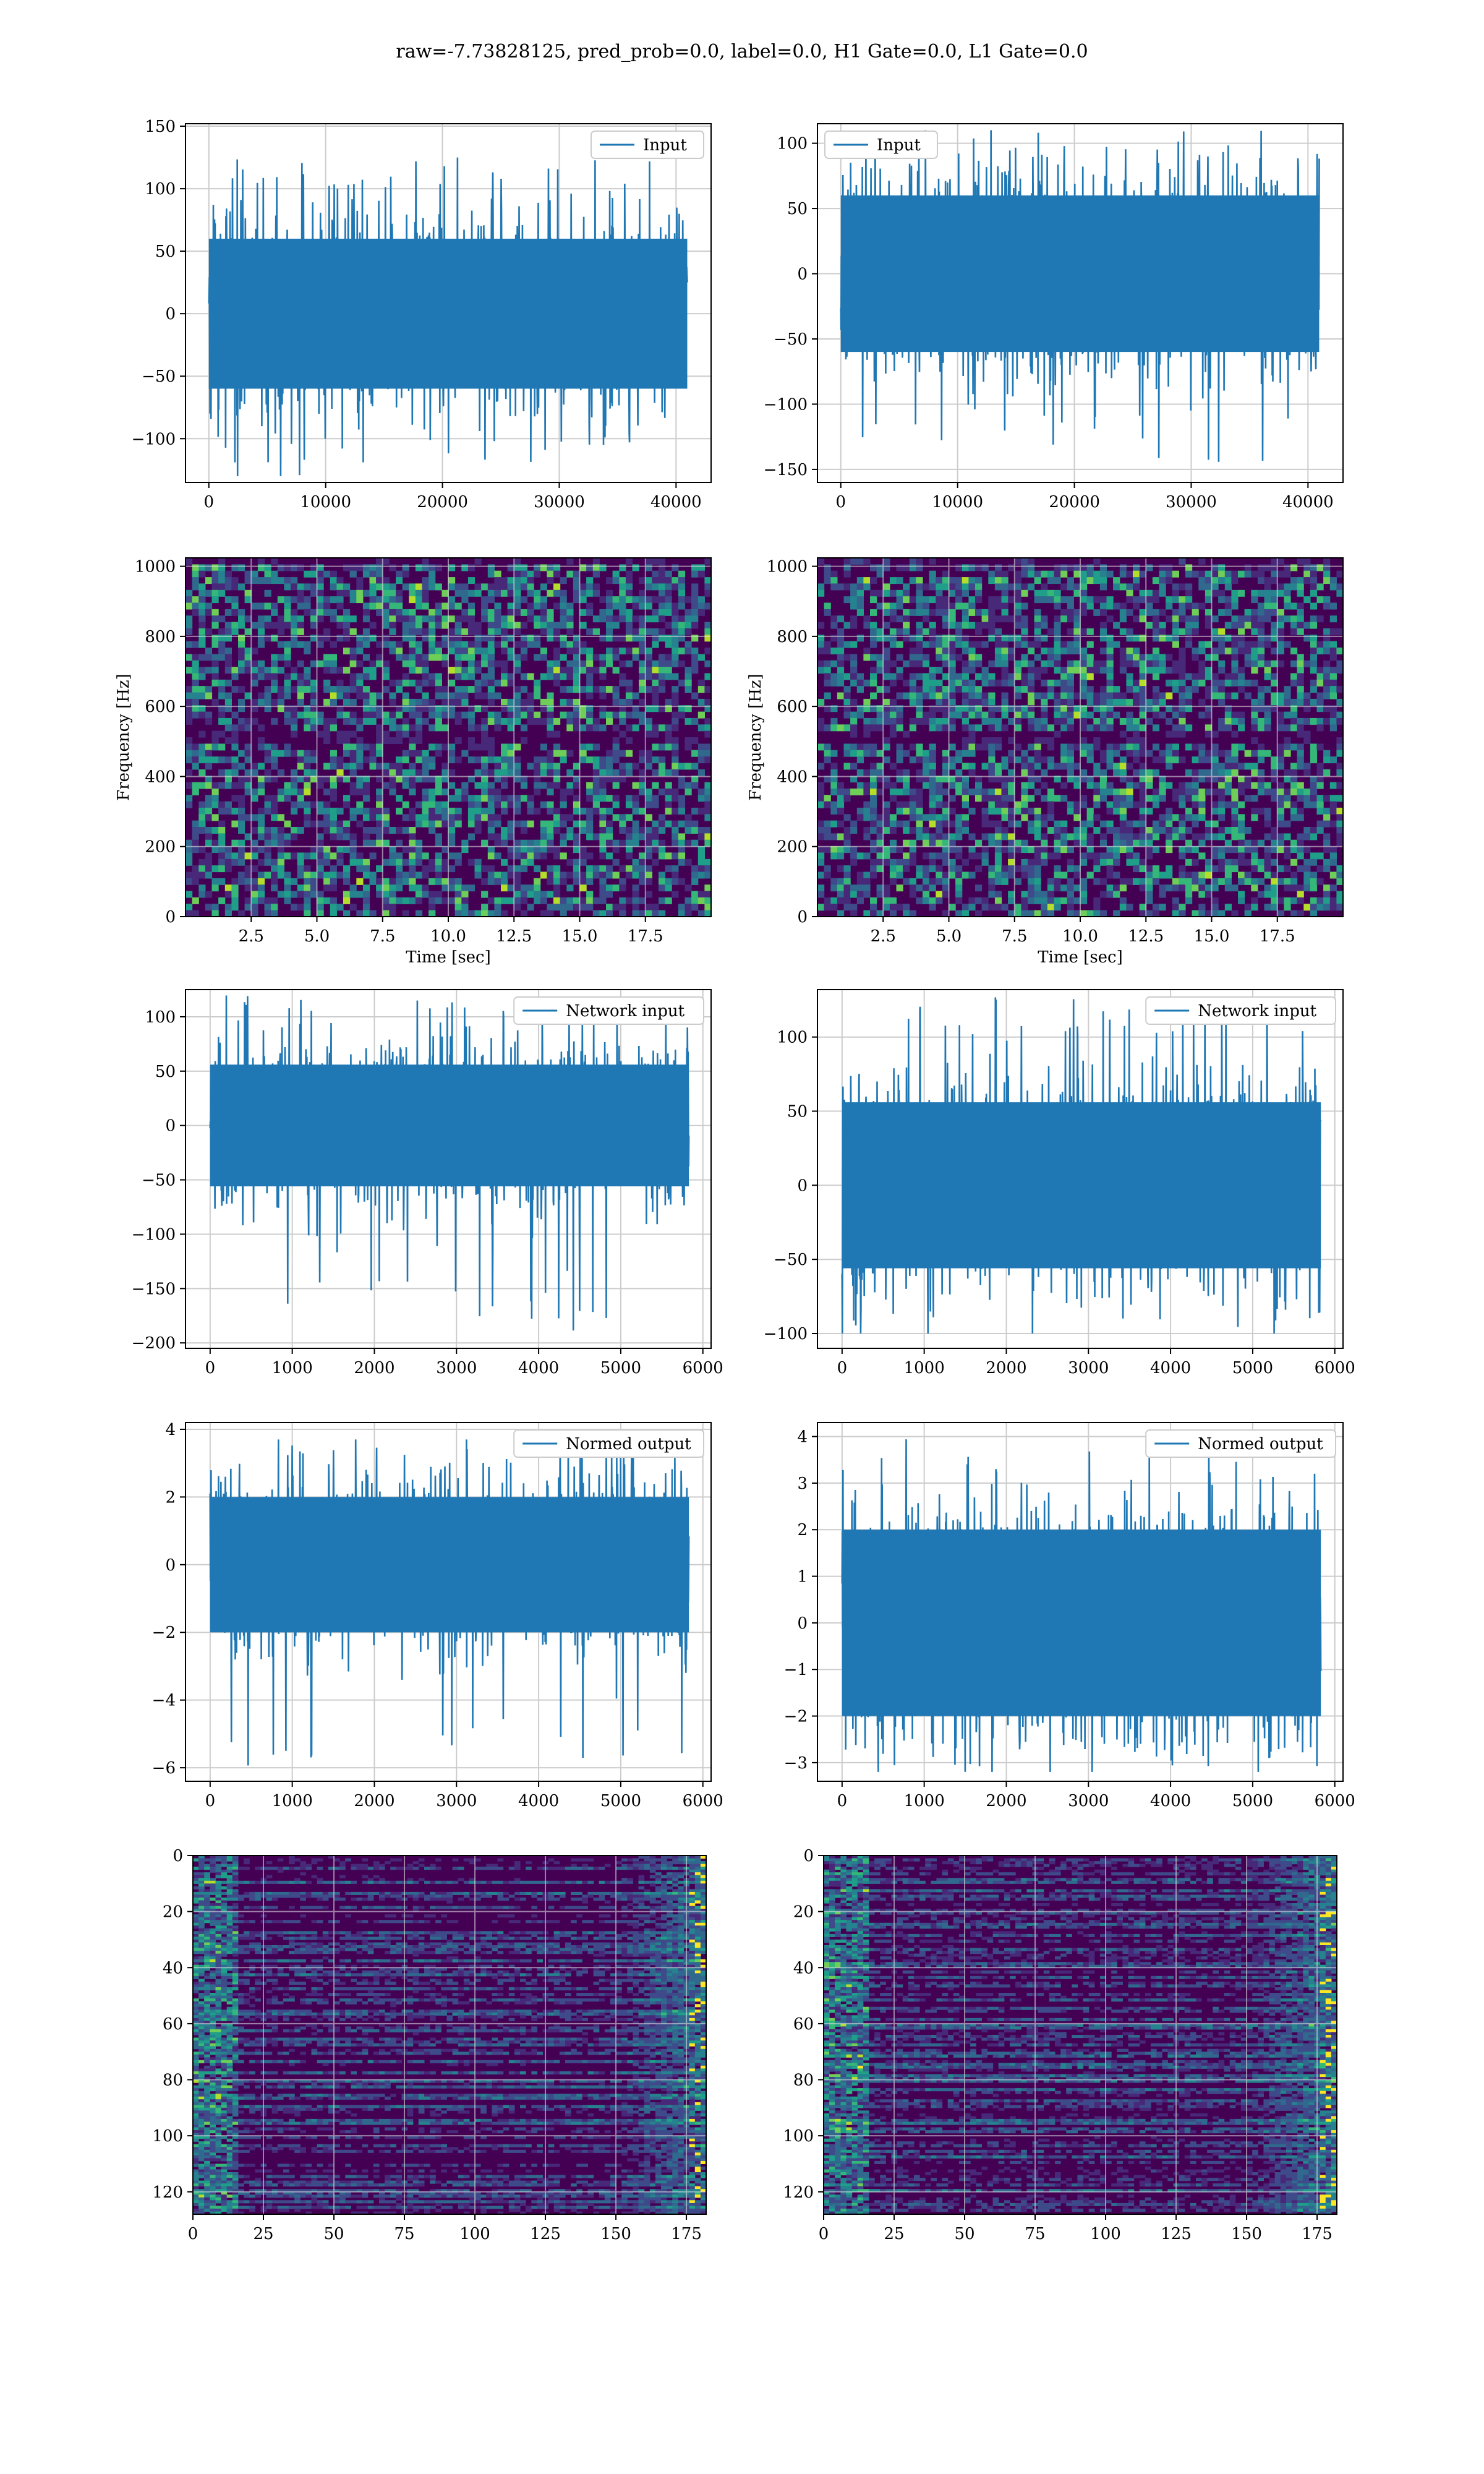  Describe the element at coordinates (448, 936) in the screenshot. I see `x-tick-label: 10.0` at that location.